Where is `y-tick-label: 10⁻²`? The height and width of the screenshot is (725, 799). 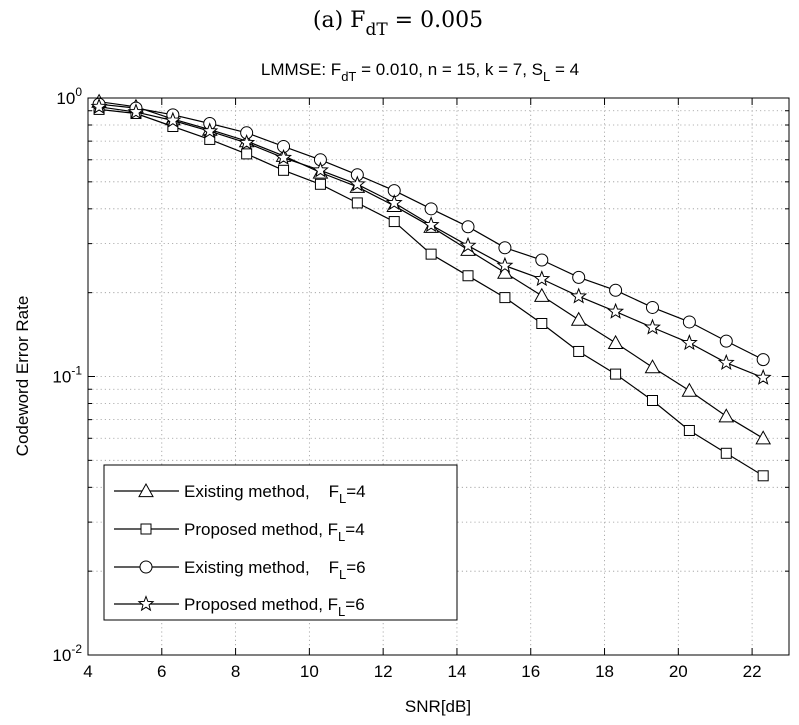 y-tick-label: 10⁻² is located at coordinates (67, 653).